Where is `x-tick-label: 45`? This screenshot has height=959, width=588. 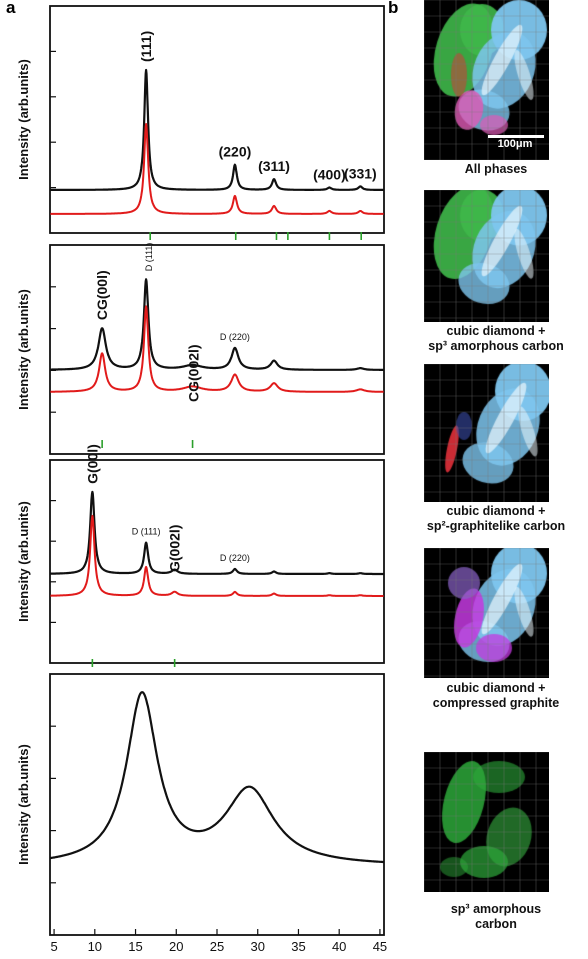 x-tick-label: 45 is located at coordinates (380, 946).